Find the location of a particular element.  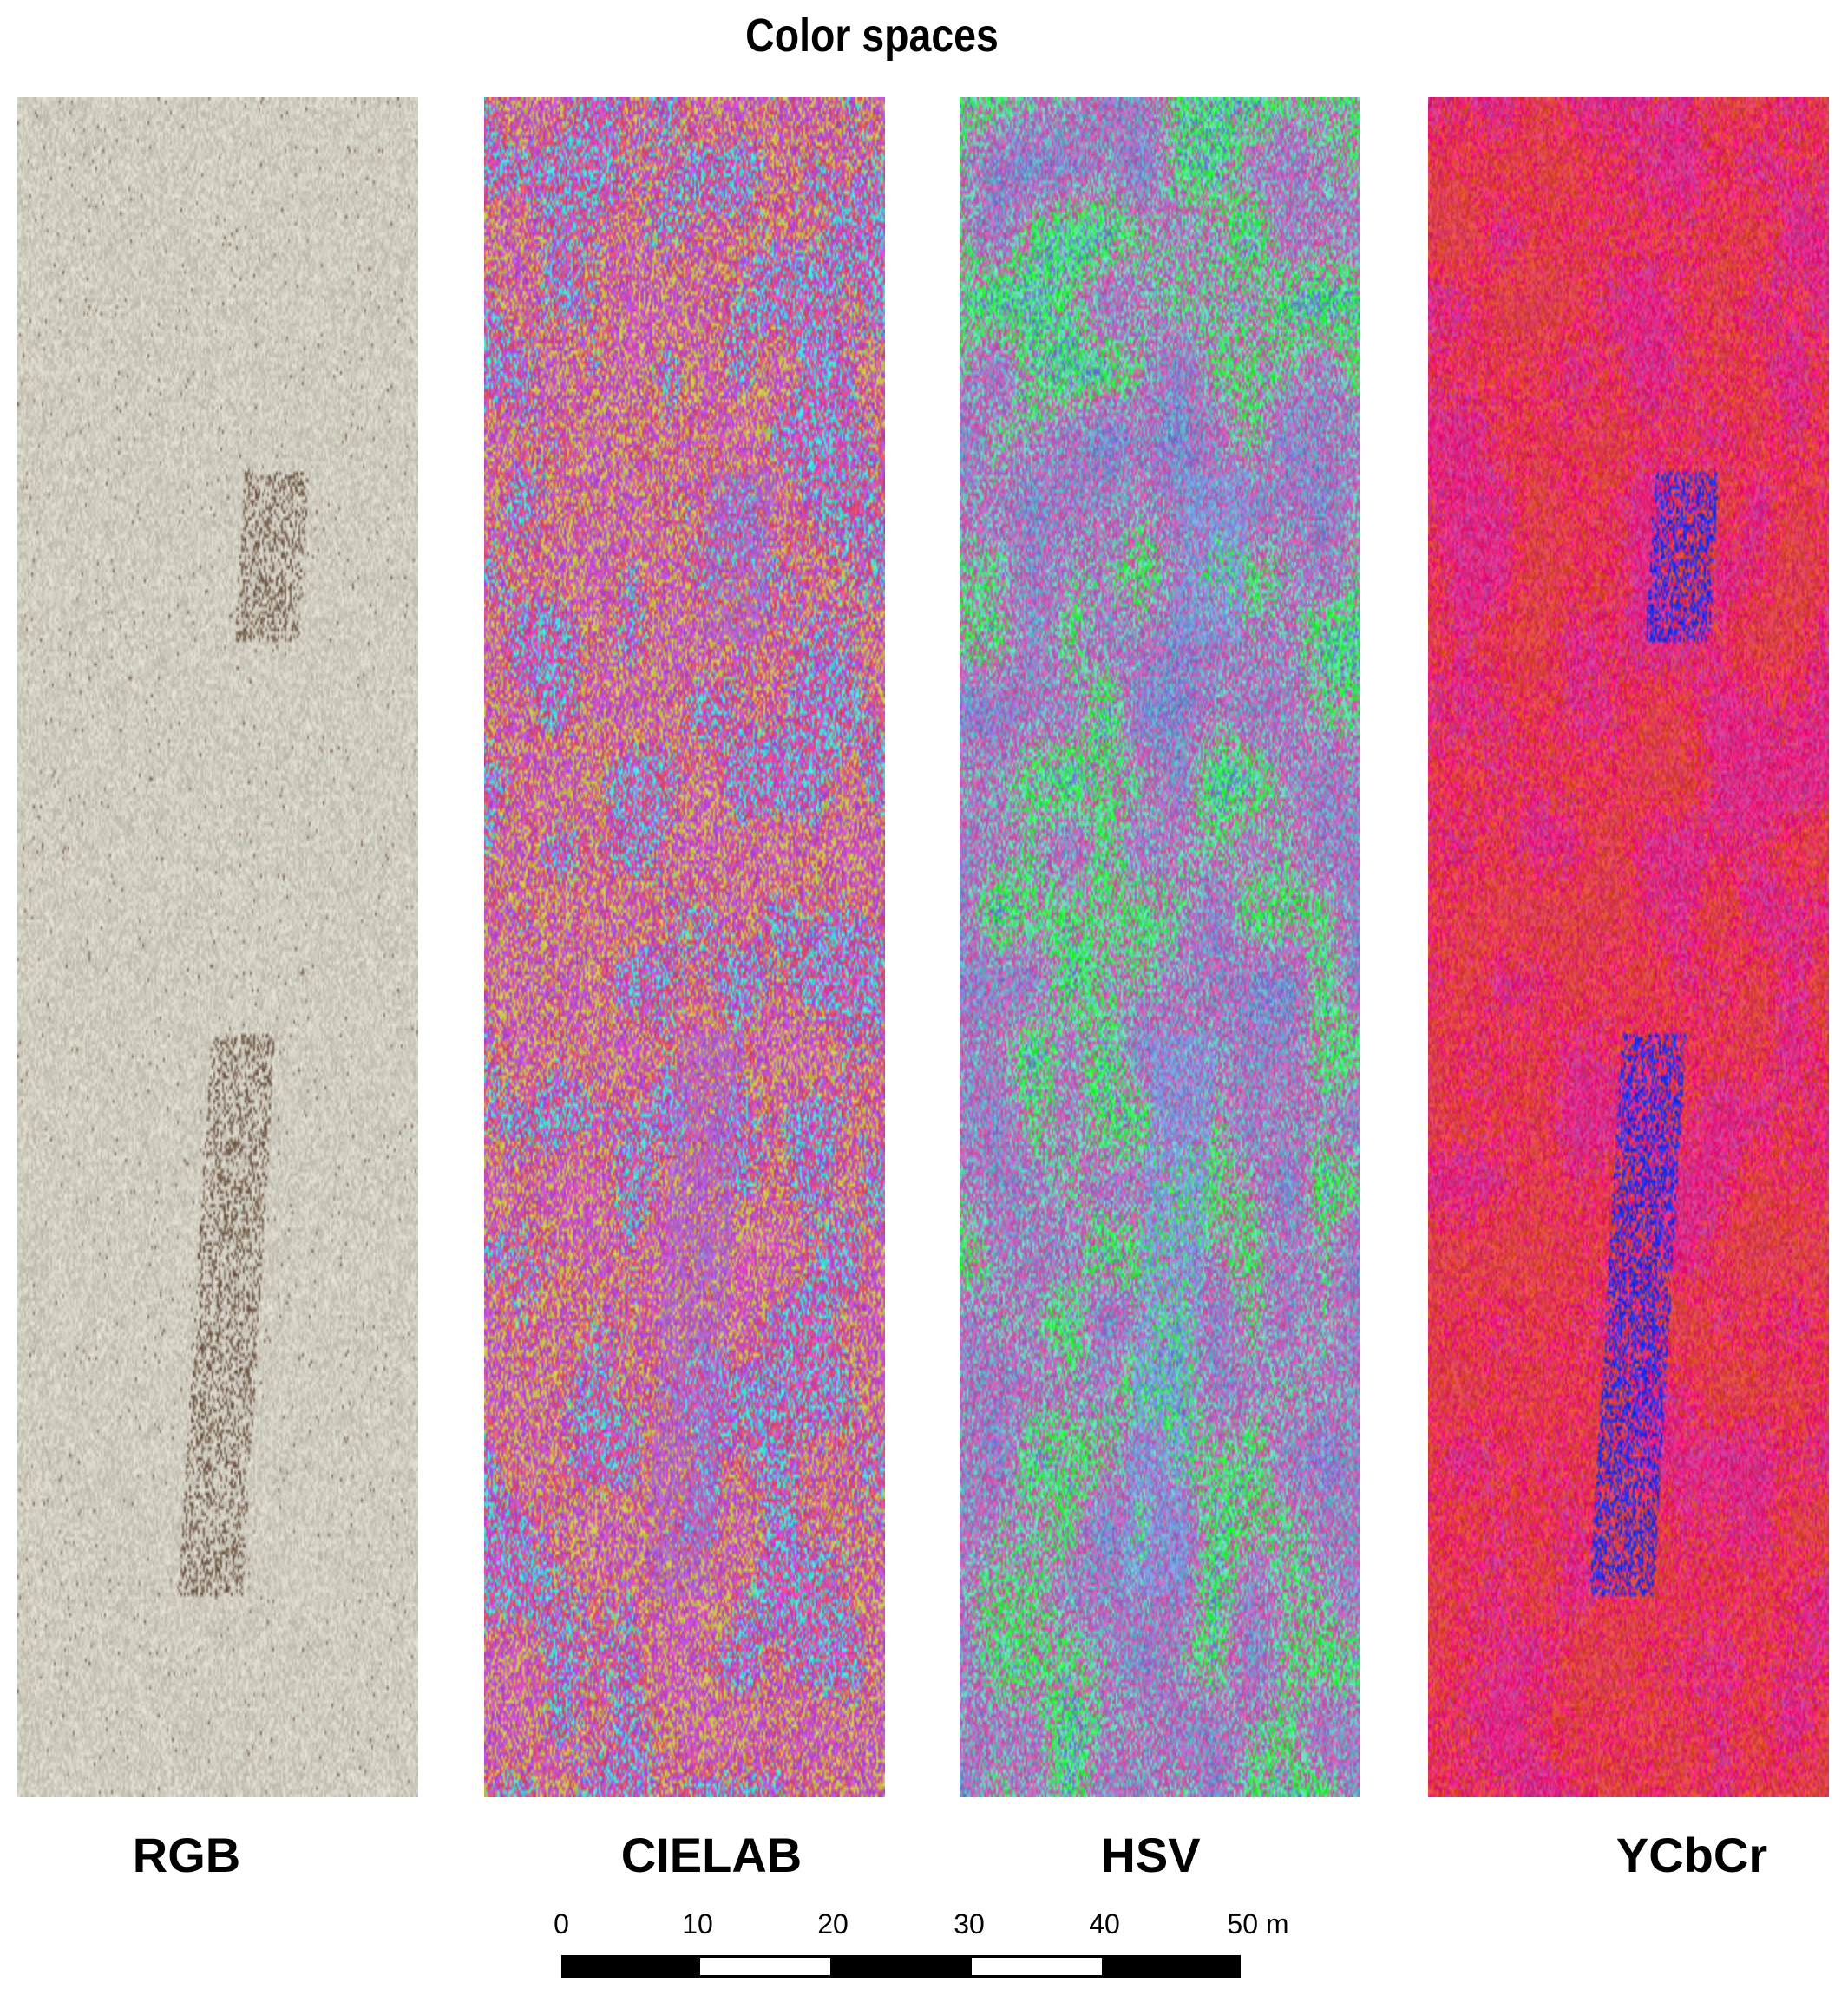

scale-tick-label: 10 is located at coordinates (697, 1924).